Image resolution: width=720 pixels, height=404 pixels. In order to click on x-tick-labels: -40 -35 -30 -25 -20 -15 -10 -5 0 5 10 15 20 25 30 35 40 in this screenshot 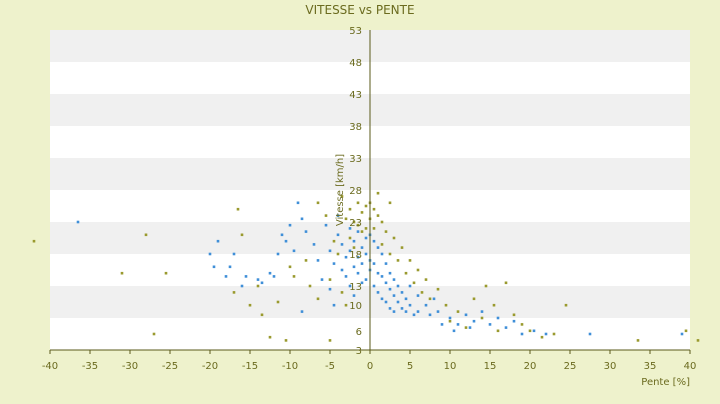, I will do `click(369, 361)`.